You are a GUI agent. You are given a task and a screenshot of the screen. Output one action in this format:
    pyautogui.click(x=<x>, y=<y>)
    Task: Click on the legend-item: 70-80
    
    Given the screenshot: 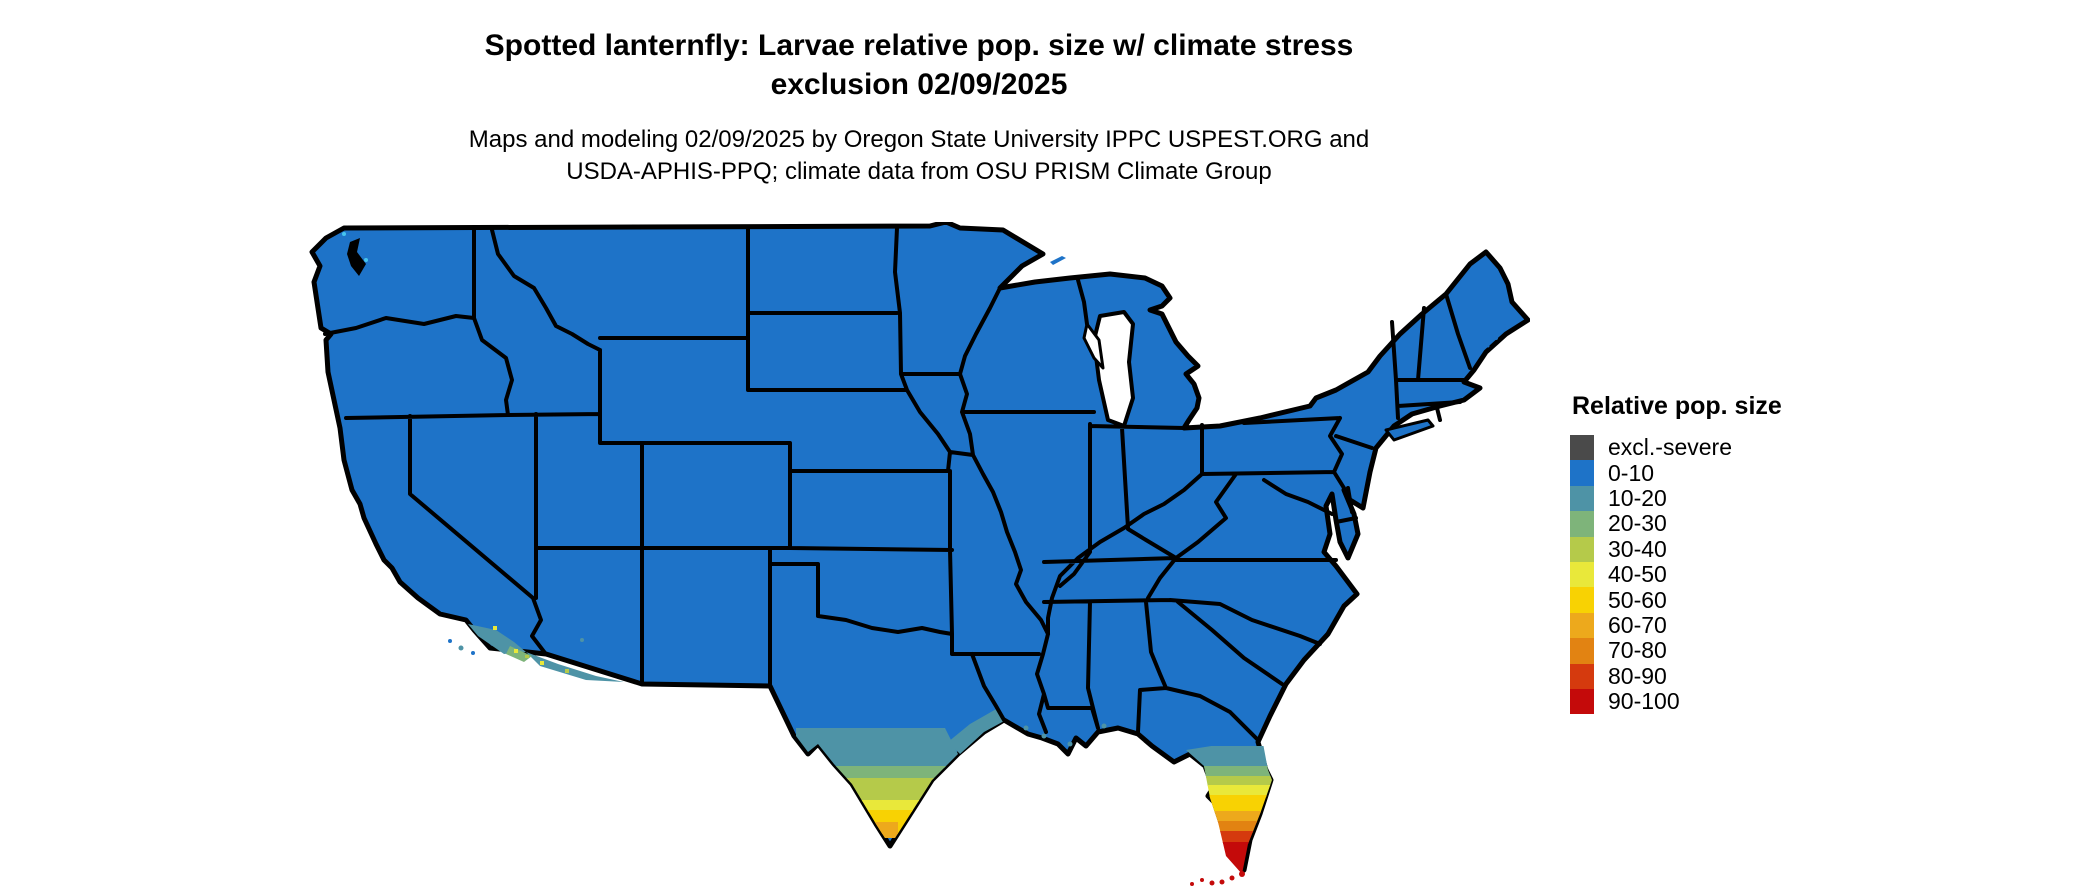 What is the action you would take?
    pyautogui.click(x=1720, y=650)
    